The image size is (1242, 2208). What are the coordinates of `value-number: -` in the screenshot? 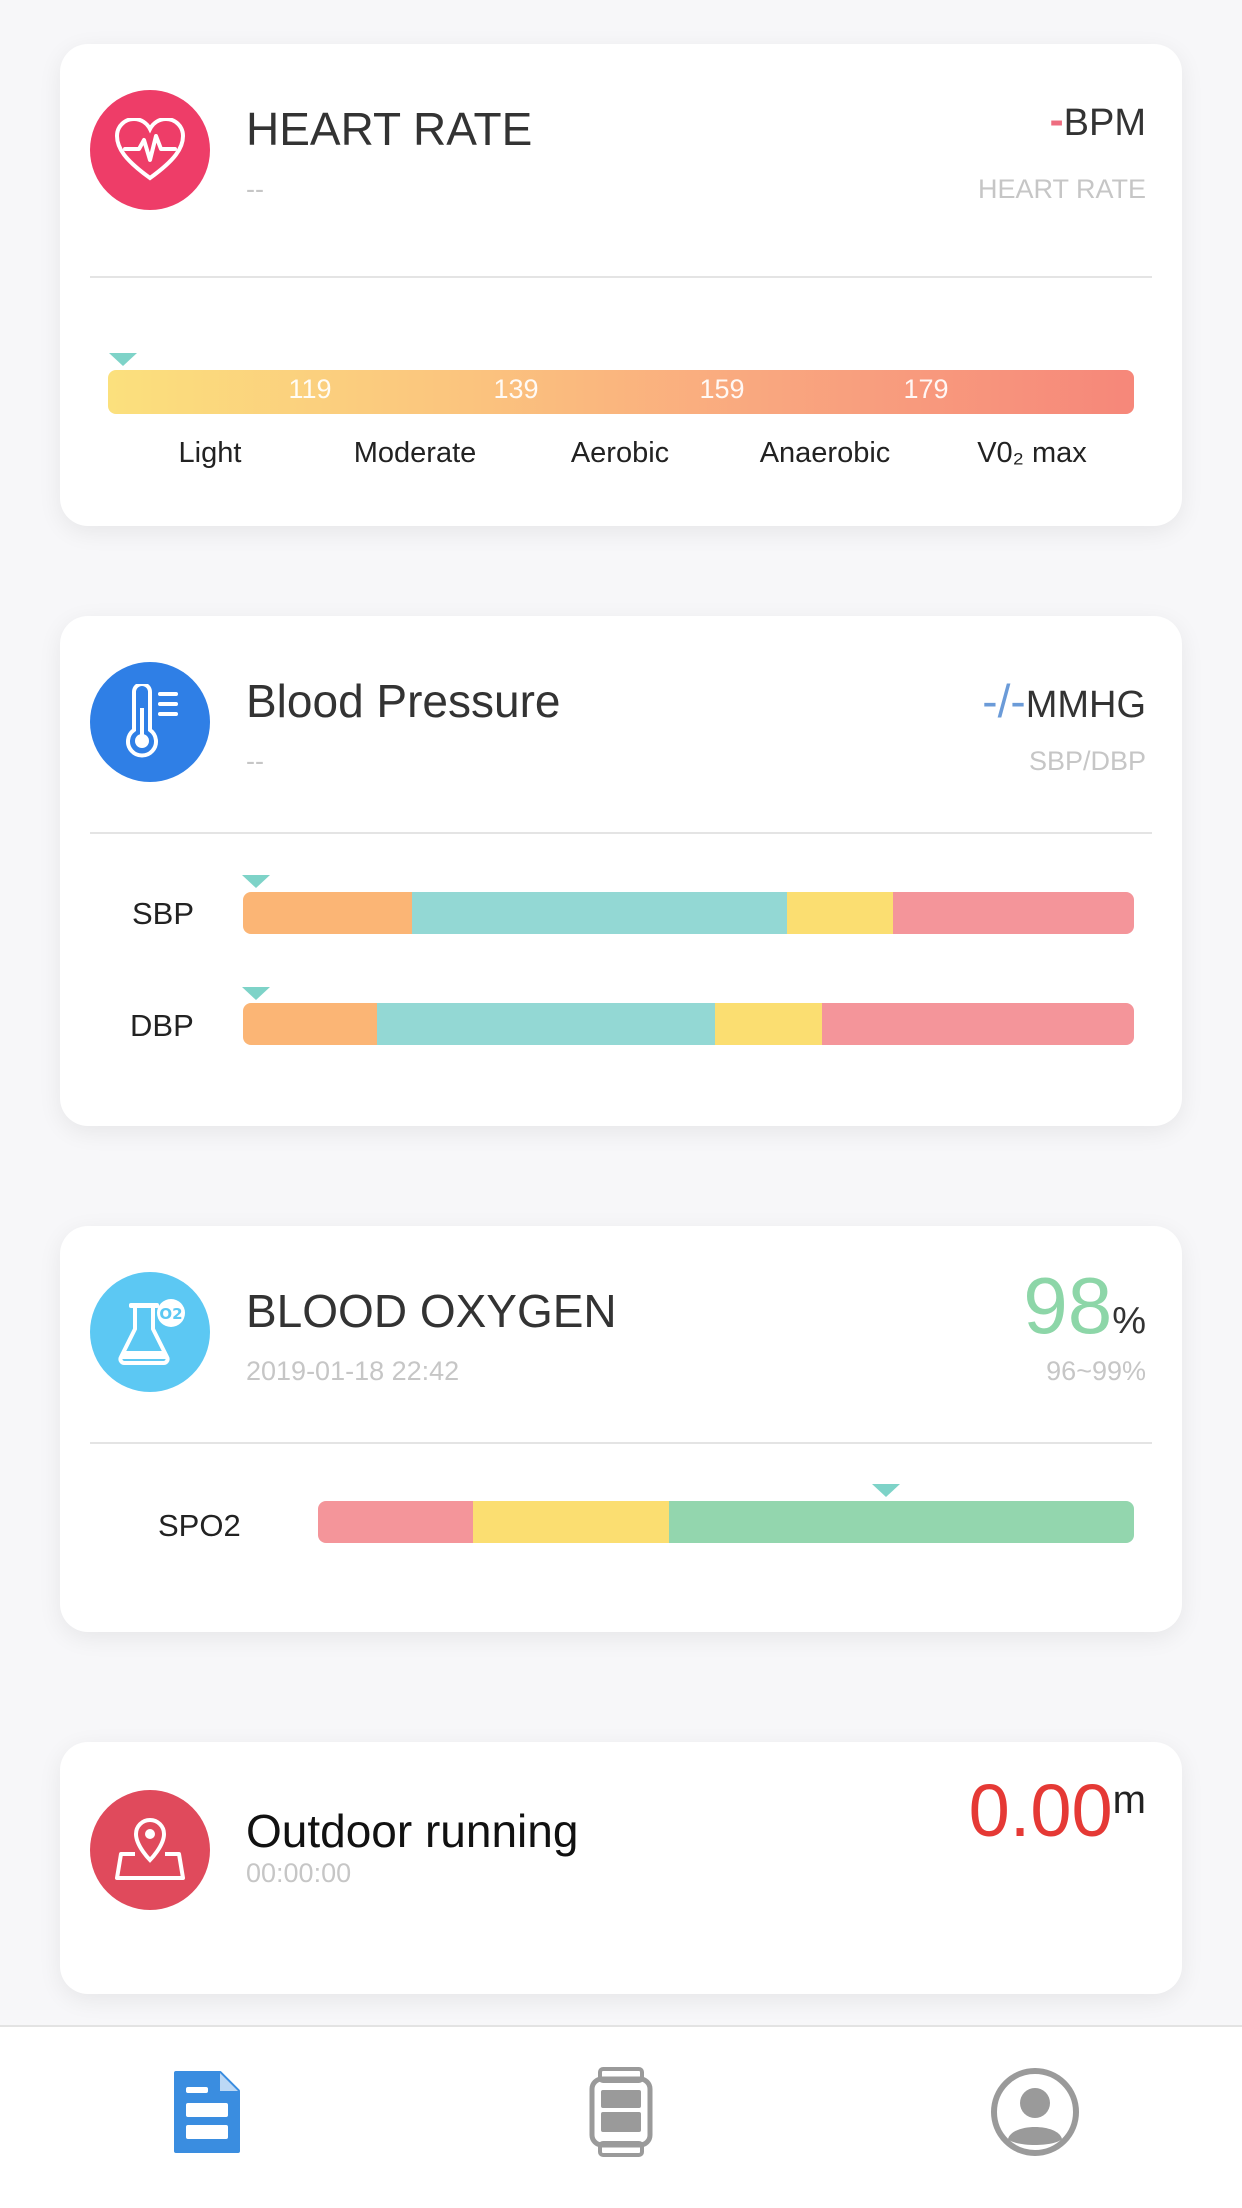 It's located at (1056, 119).